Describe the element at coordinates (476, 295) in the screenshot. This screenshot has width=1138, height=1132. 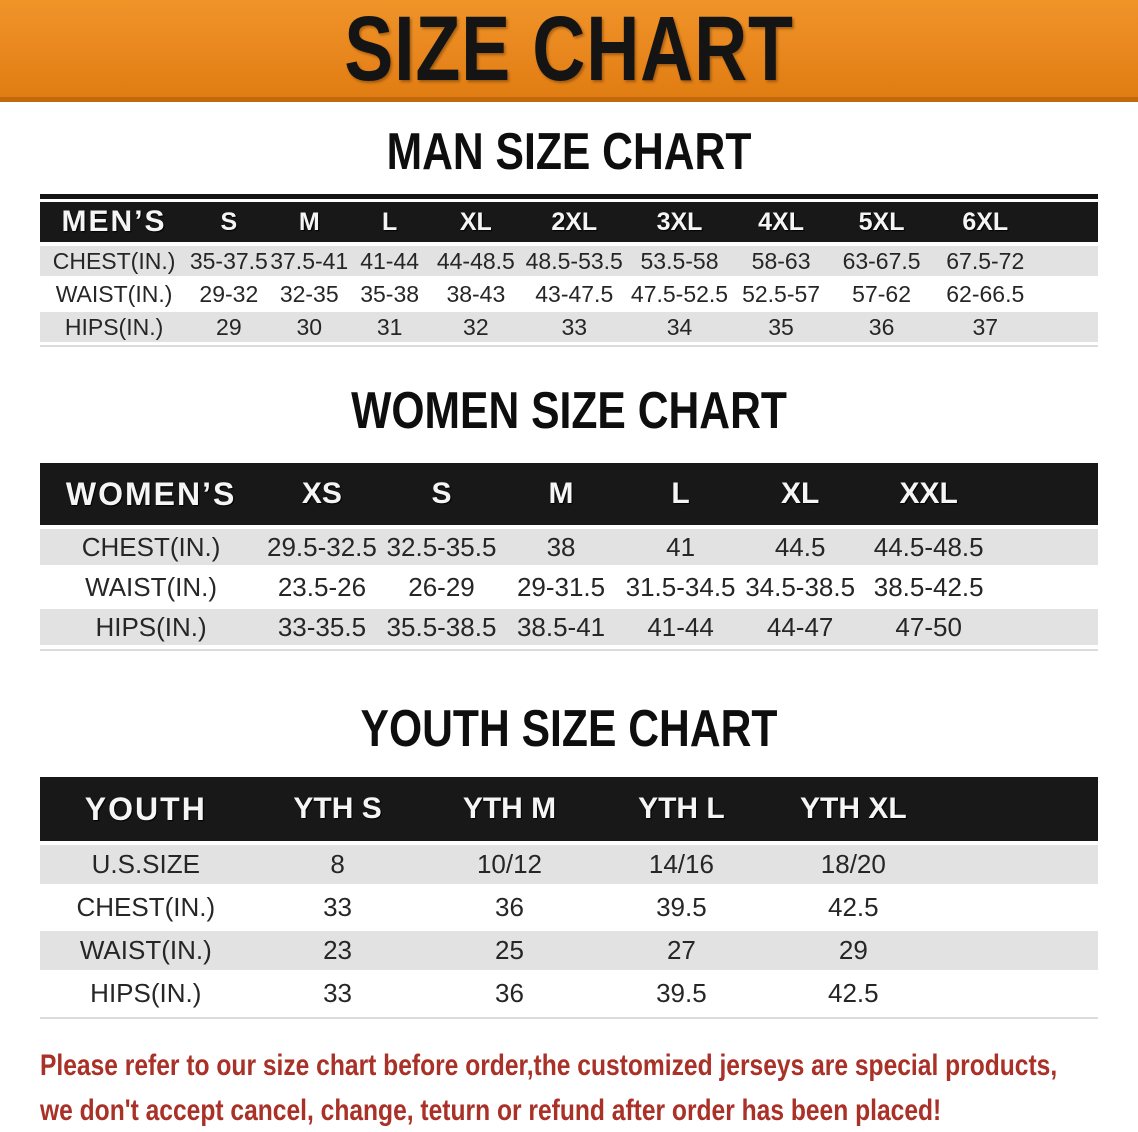
I see `measurement-value: 38-43` at that location.